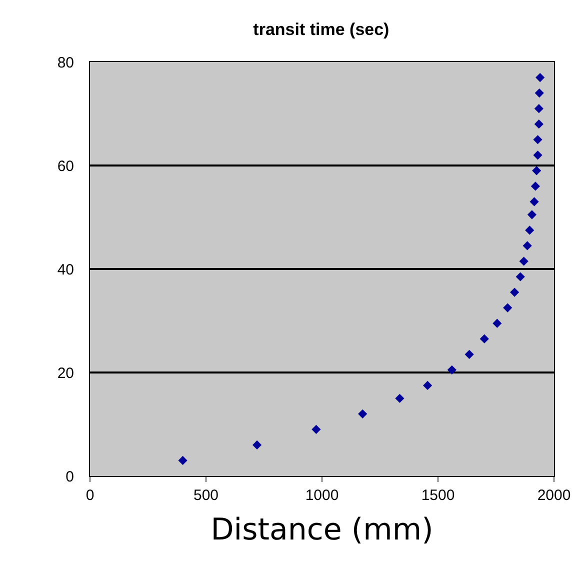  What do you see at coordinates (65, 269) in the screenshot?
I see `y-tick-label: 40` at bounding box center [65, 269].